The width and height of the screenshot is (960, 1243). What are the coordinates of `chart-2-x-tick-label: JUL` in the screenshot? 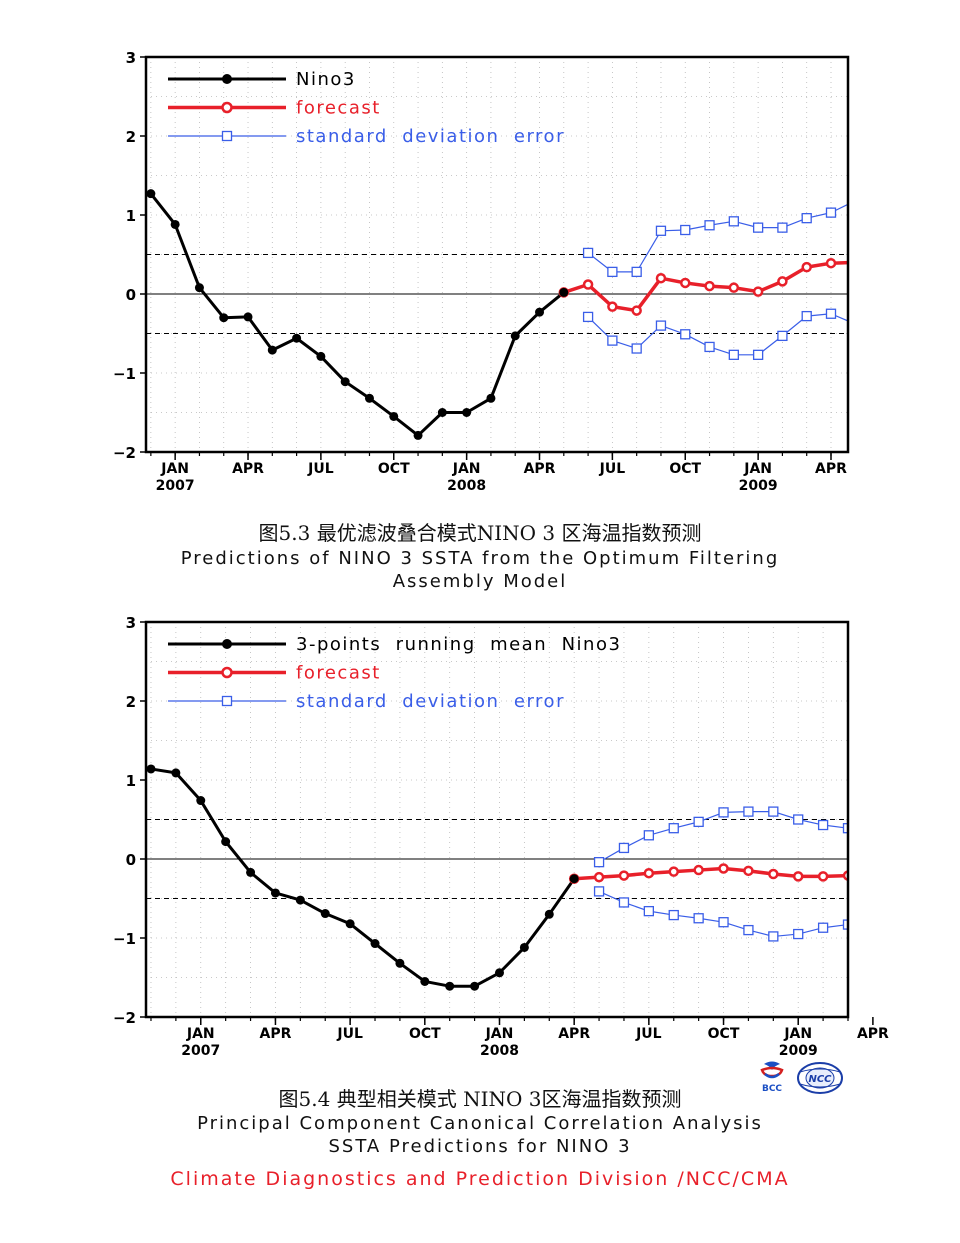 It's located at (349, 1034).